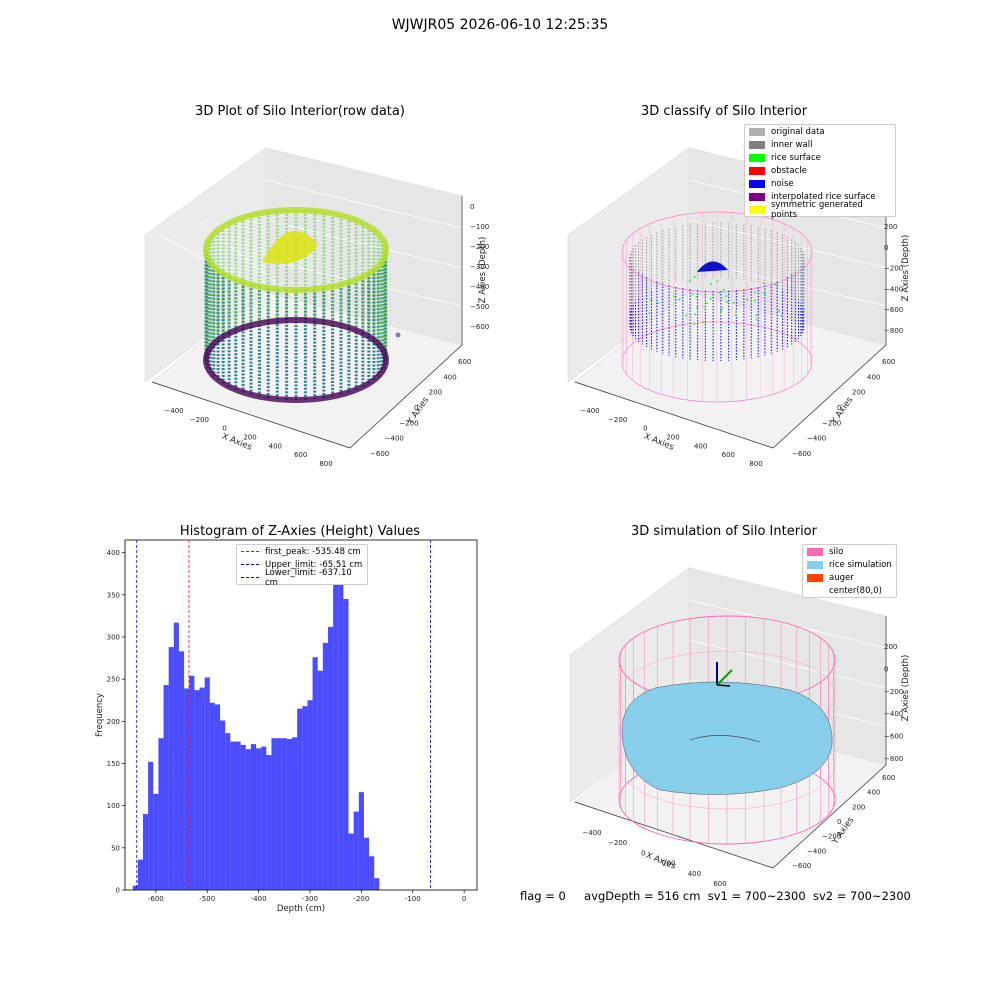 The height and width of the screenshot is (1000, 1000). I want to click on x-tick-label: -100, so click(413, 899).